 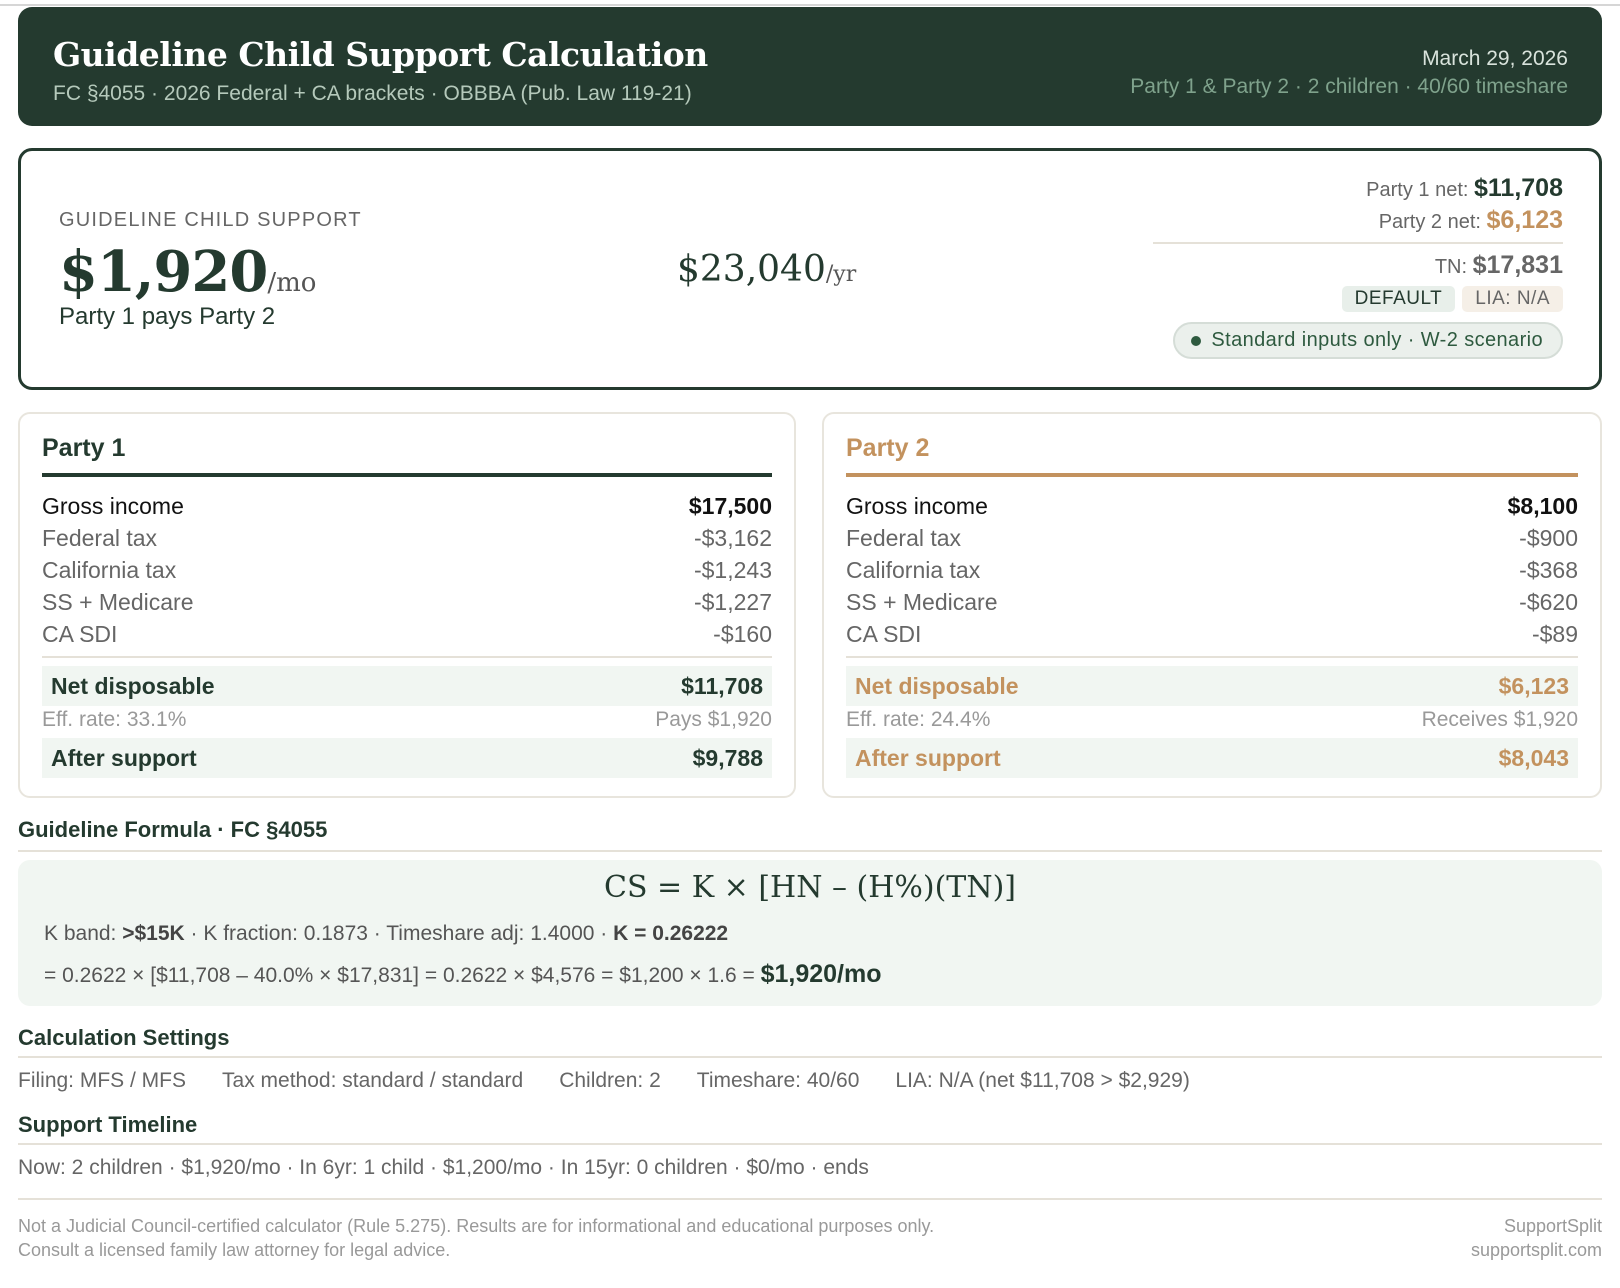 I want to click on top-border, so click(x=810, y=5).